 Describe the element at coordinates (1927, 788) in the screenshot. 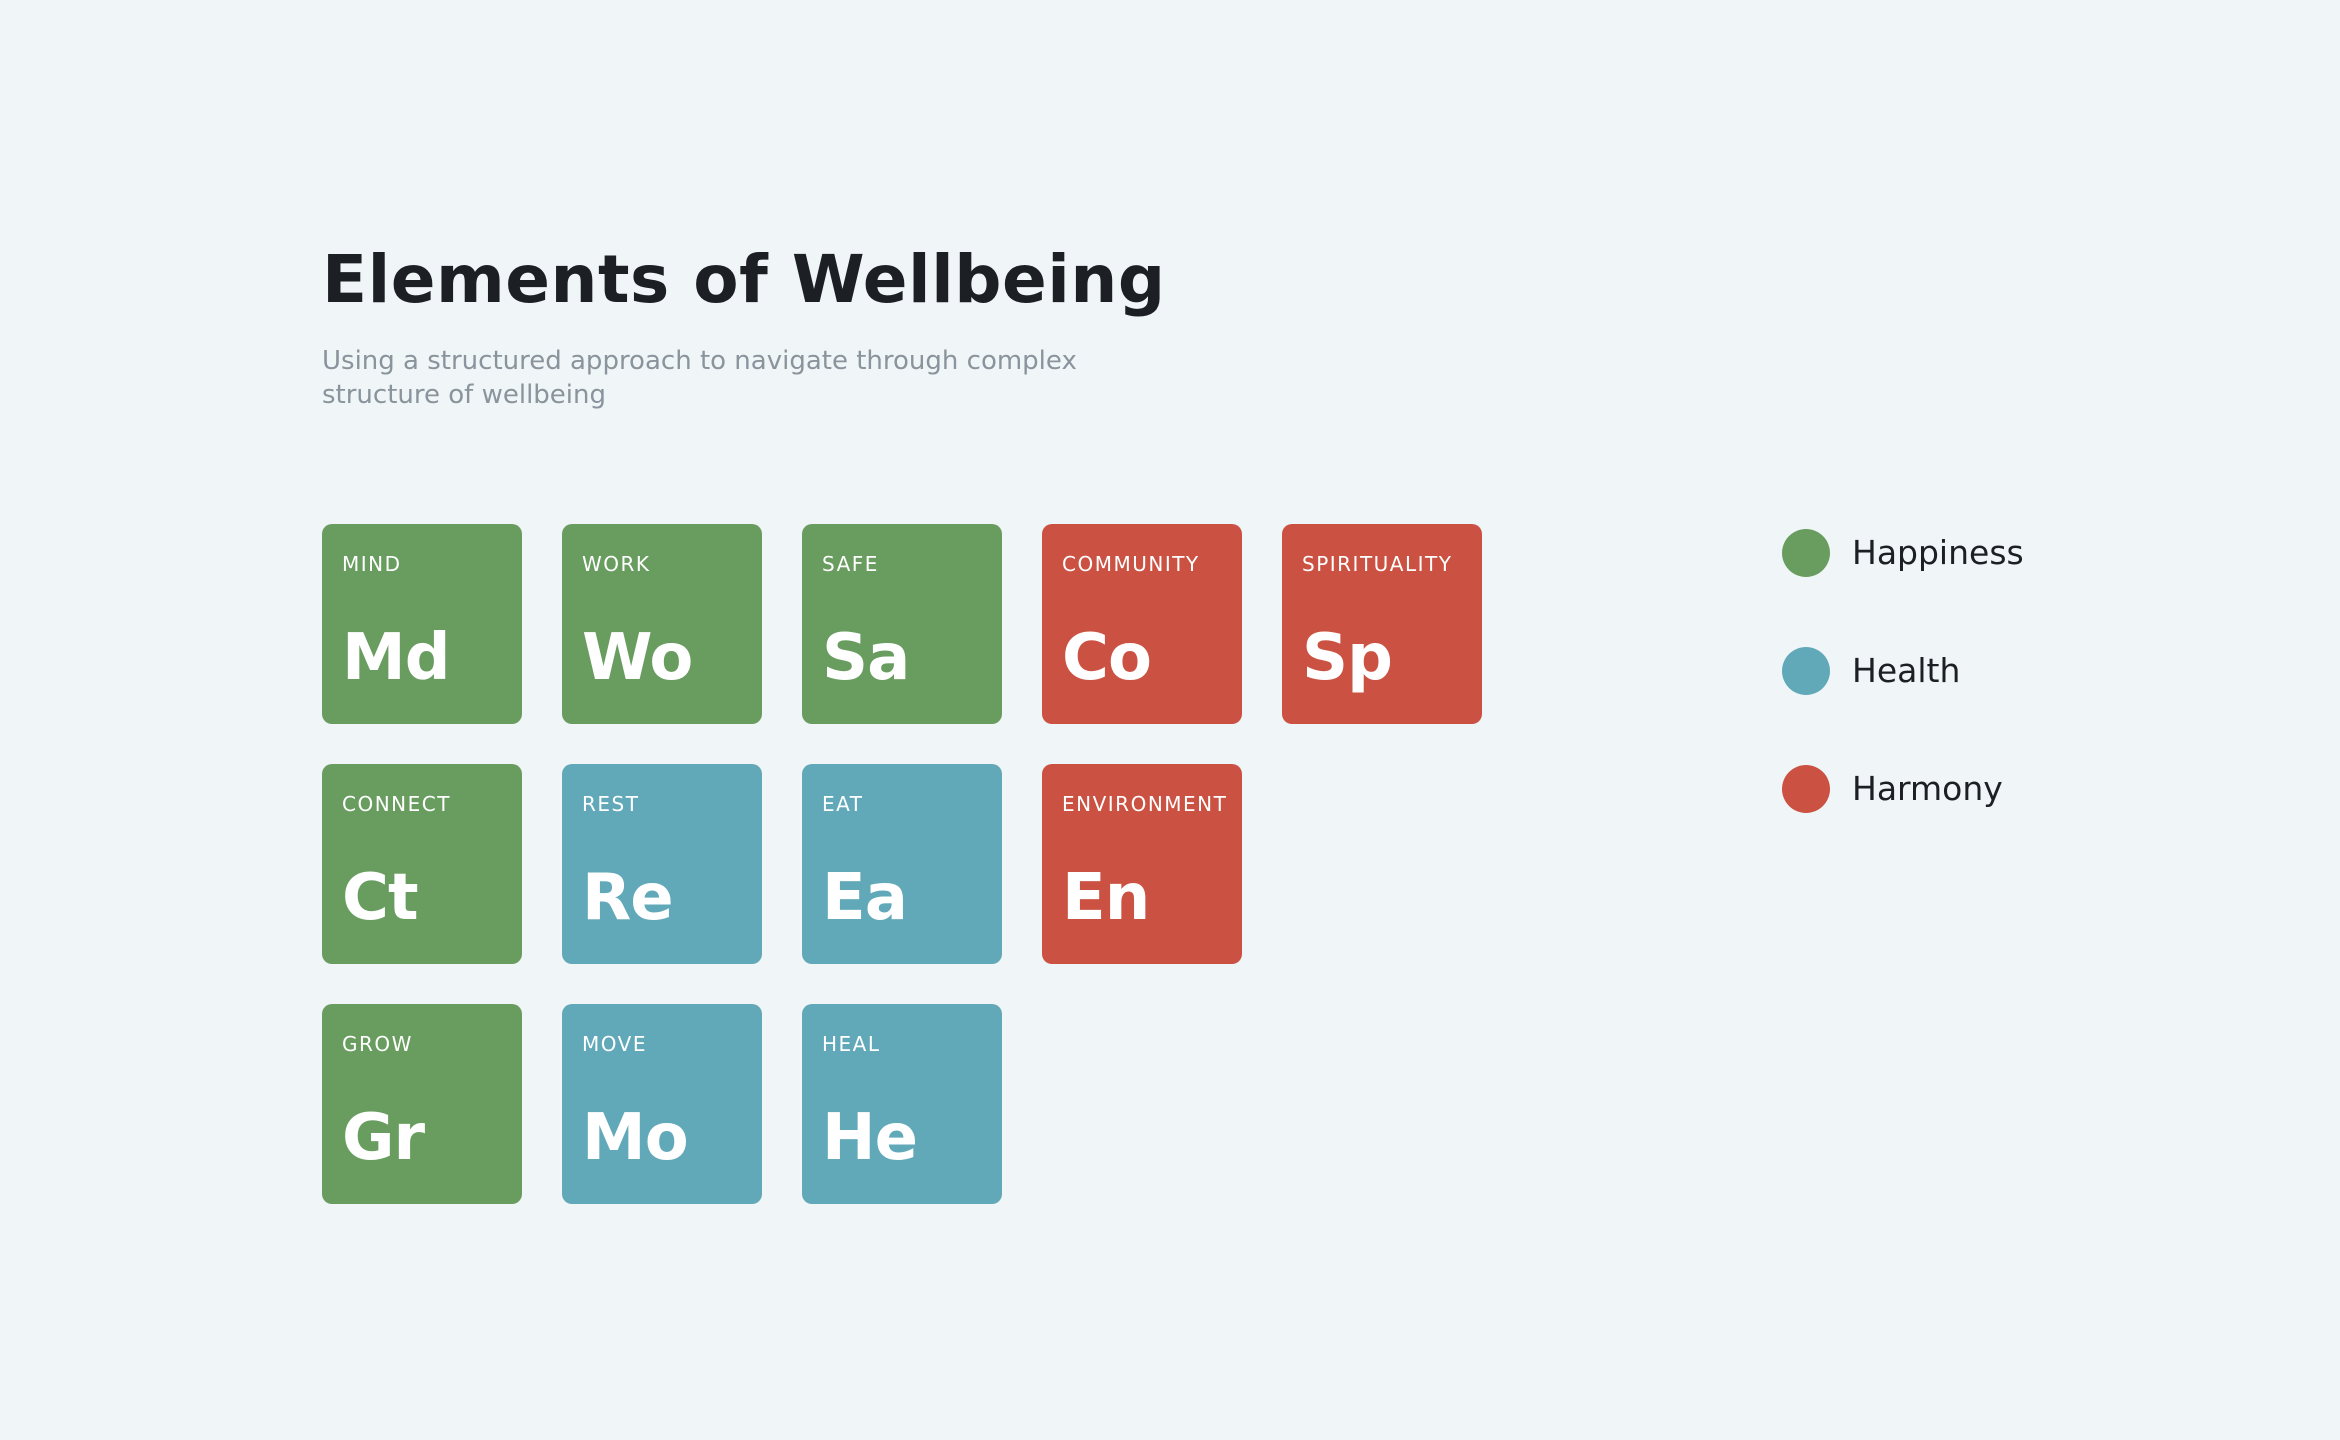

I see `legend-label: Harmony` at that location.